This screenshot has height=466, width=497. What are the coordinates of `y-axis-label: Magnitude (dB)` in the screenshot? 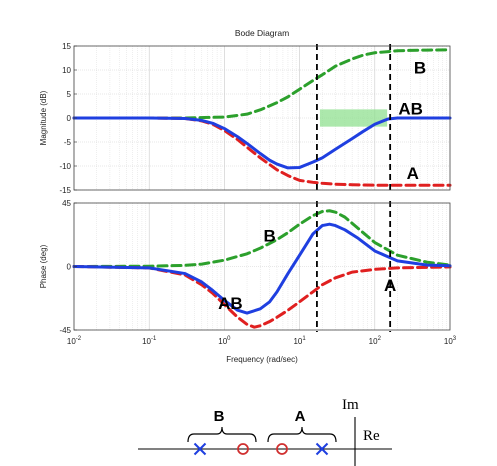 It's located at (43, 117).